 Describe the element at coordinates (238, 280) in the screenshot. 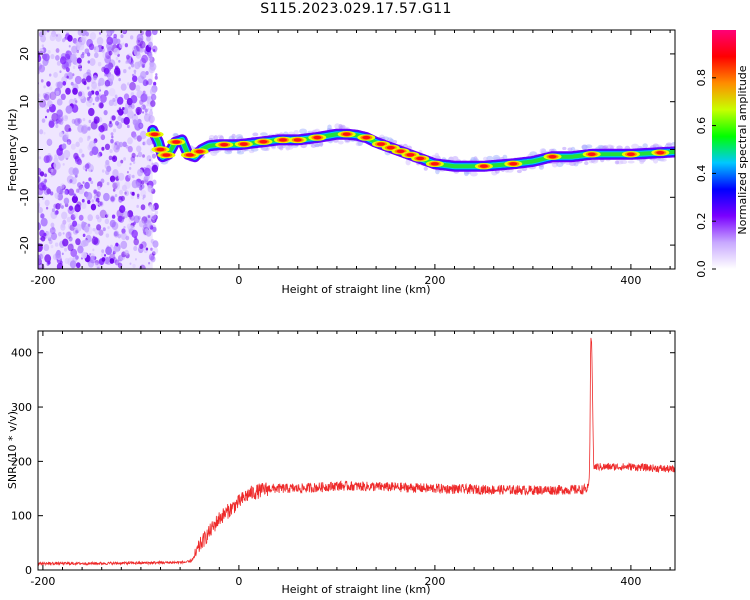

I see `x-tick-label: 0` at that location.